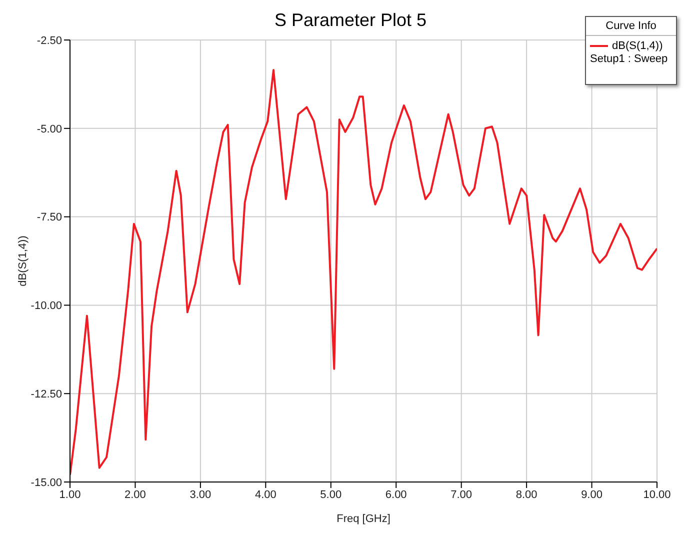 This screenshot has width=685, height=540. Describe the element at coordinates (629, 59) in the screenshot. I see `annotation: Setup1 : Sweep` at that location.